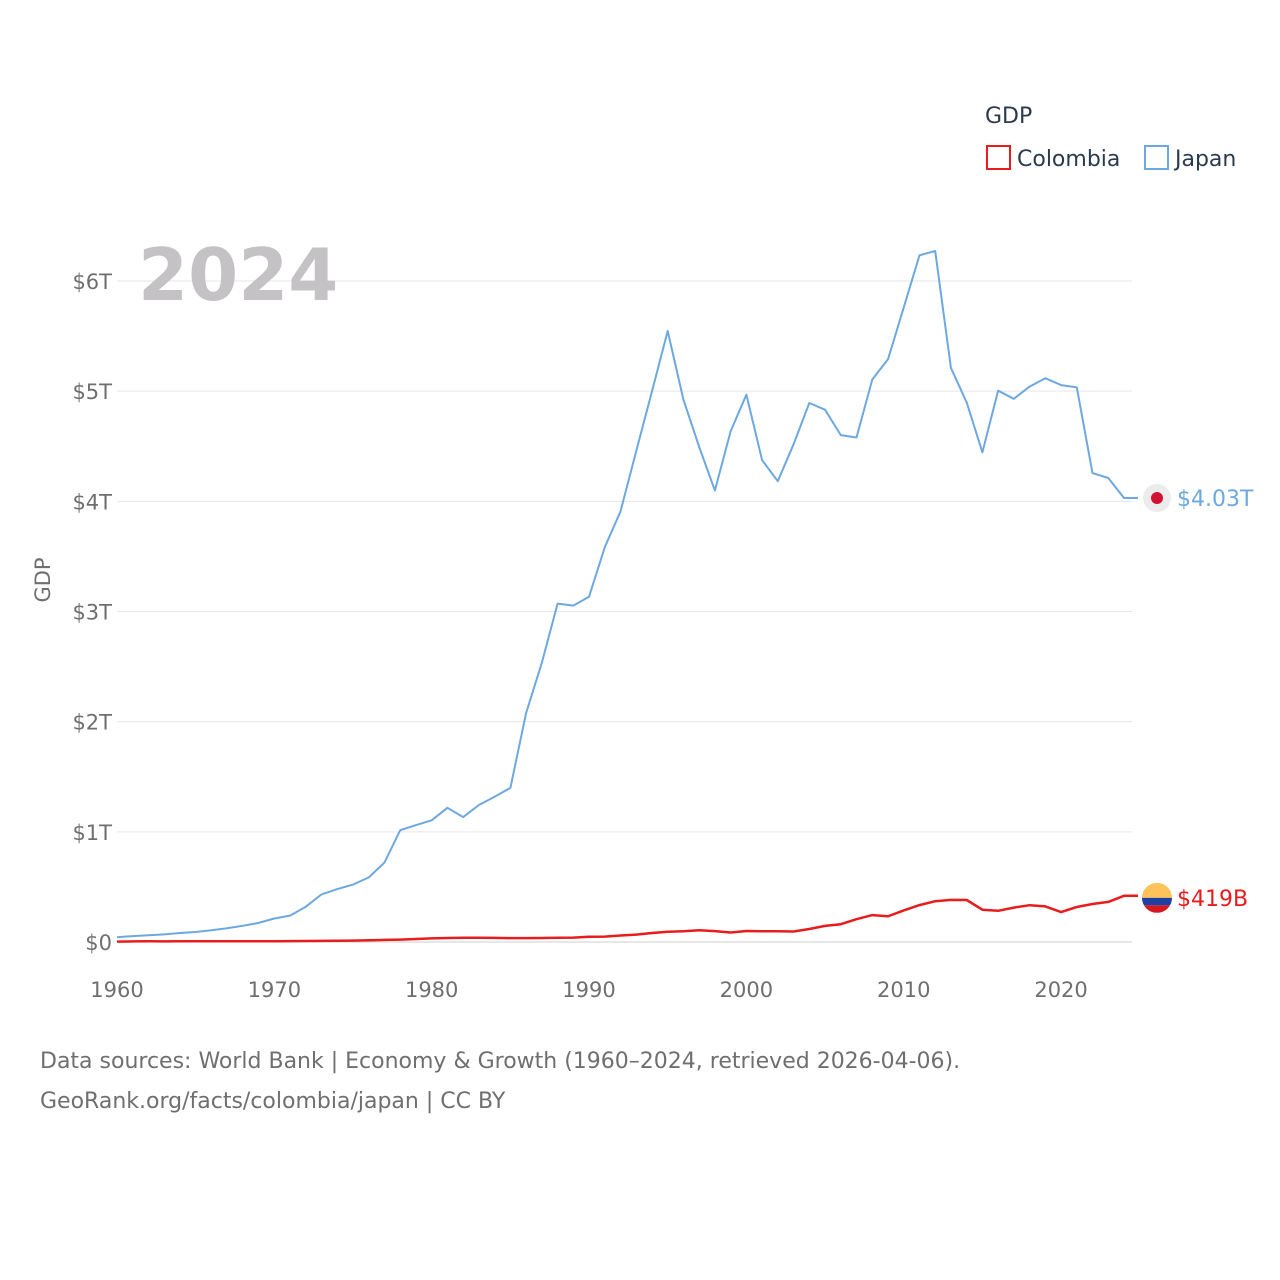  I want to click on x-axis-ticks: 1960 1970 1980 1990 2000 2010 2020, so click(589, 990).